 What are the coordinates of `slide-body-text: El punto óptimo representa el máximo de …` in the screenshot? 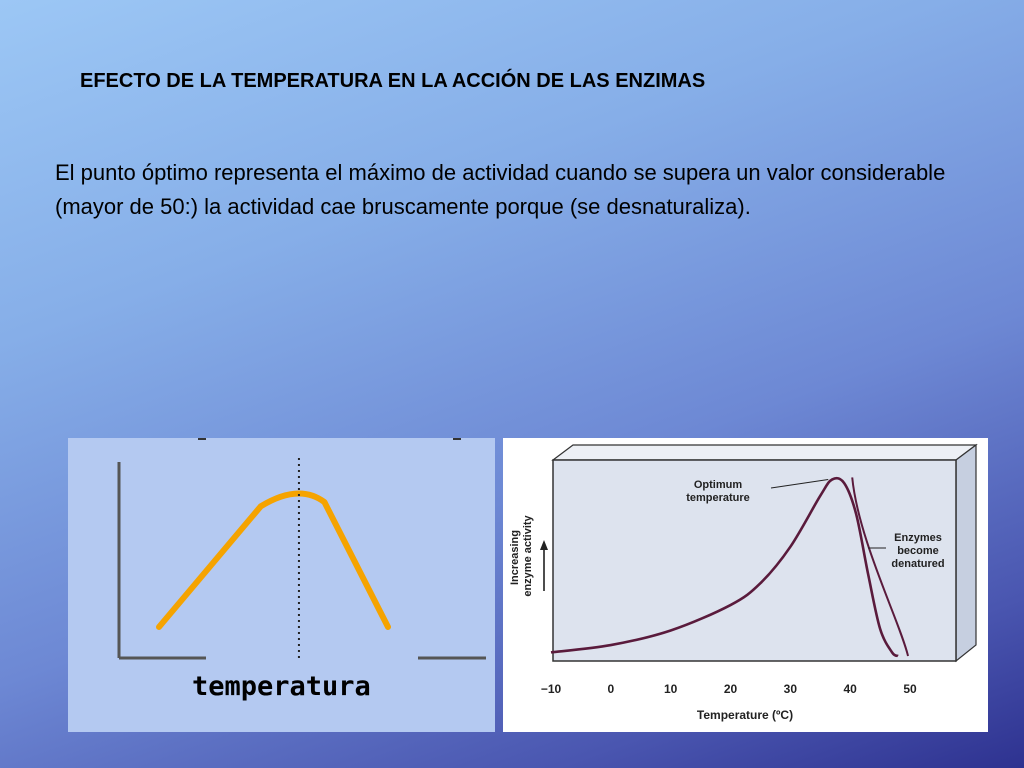 It's located at (500, 189).